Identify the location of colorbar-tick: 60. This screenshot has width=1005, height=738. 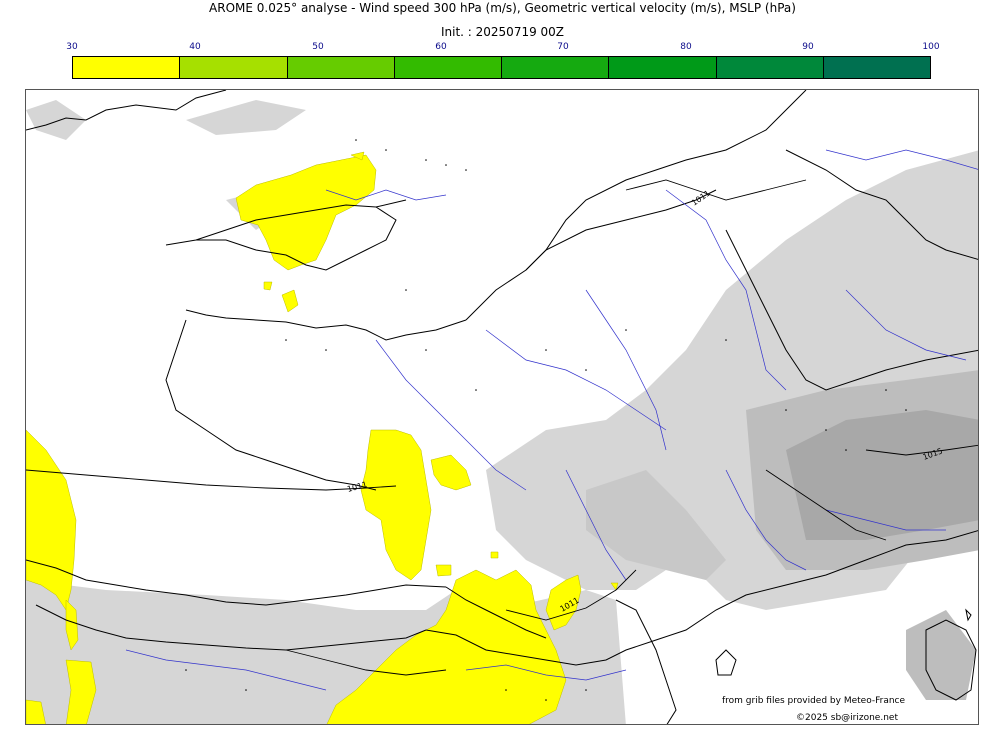
(441, 47).